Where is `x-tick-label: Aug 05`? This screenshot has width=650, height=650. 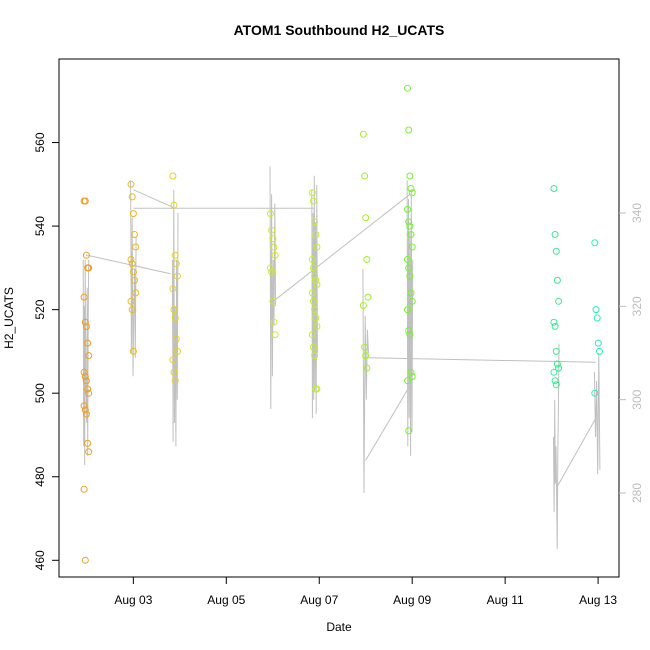
x-tick-label: Aug 05 is located at coordinates (226, 600).